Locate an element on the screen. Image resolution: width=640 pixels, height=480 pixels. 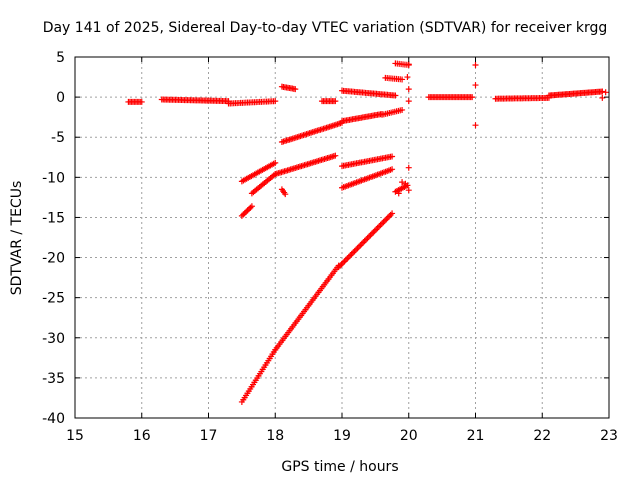
y-tick-label: -25 is located at coordinates (53, 299).